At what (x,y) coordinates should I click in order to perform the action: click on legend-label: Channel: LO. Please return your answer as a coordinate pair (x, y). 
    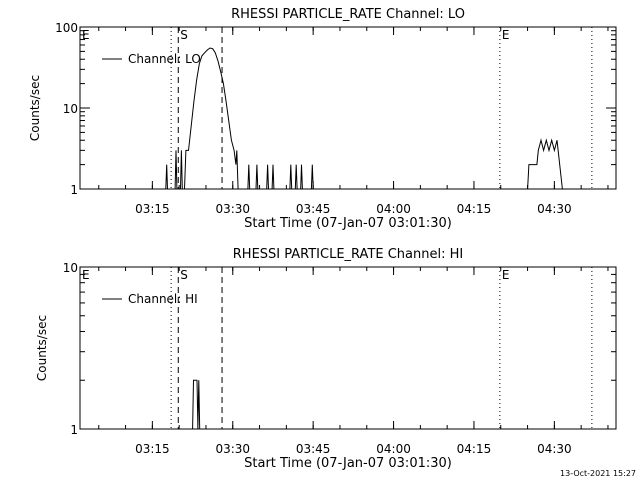
    Looking at the image, I should click on (164, 59).